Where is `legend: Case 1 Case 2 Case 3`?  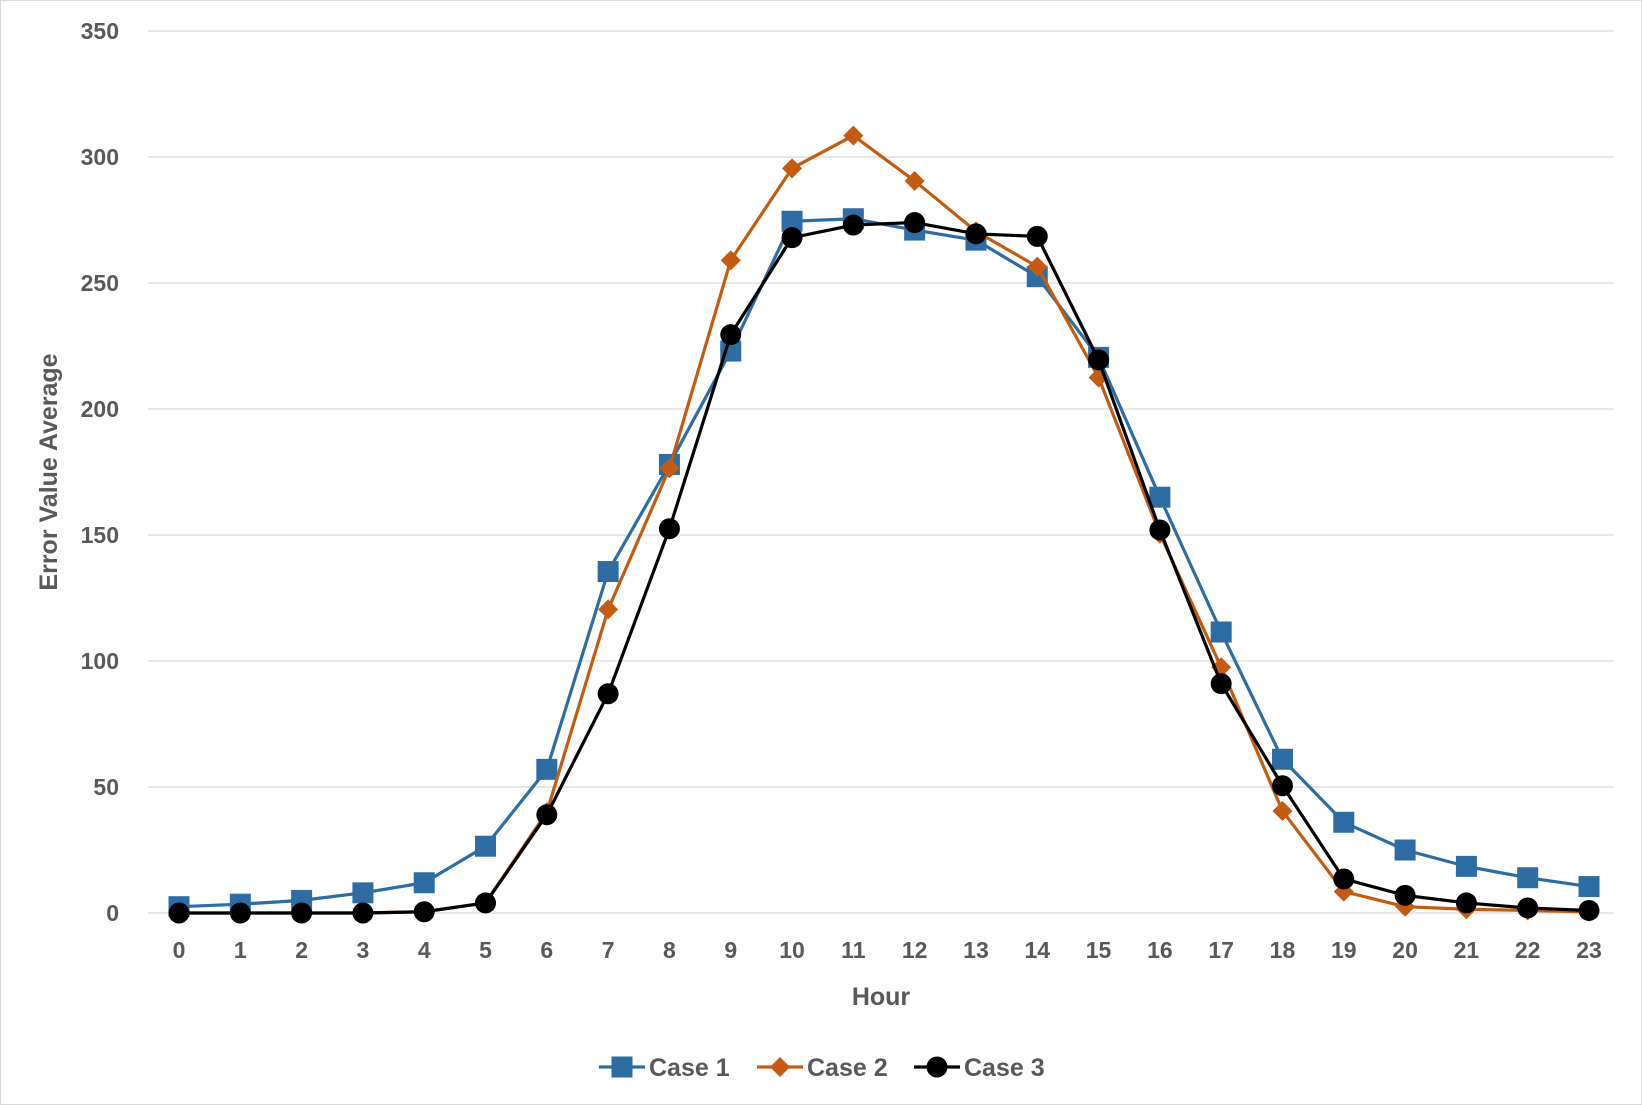 legend: Case 1 Case 2 Case 3 is located at coordinates (822, 1068).